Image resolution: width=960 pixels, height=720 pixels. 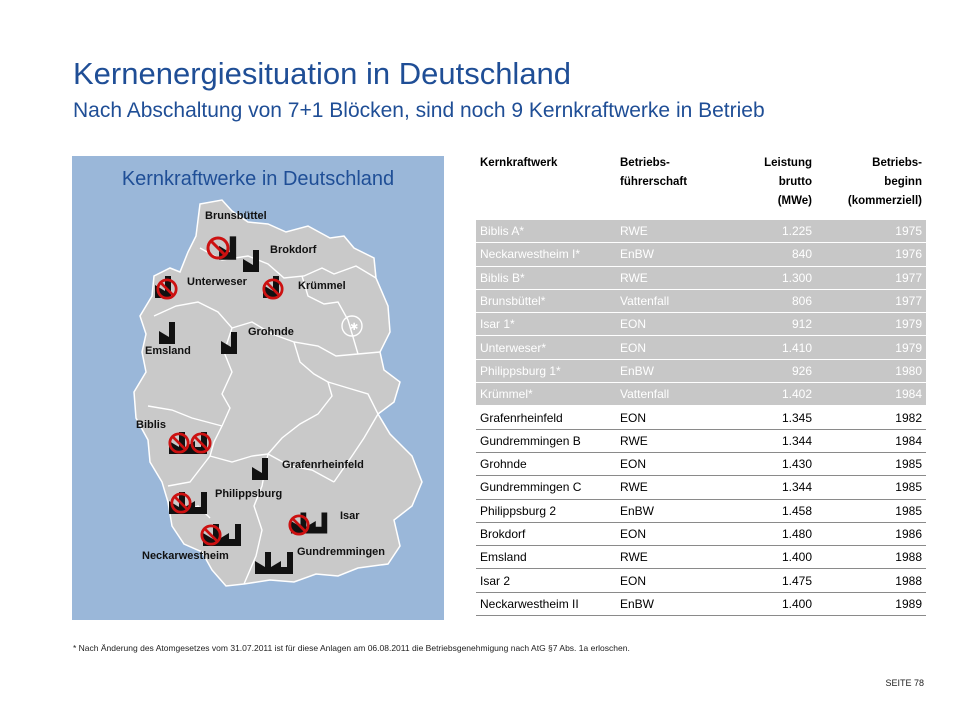 I want to click on label-brokdorf: Brokdorf, so click(x=293, y=250).